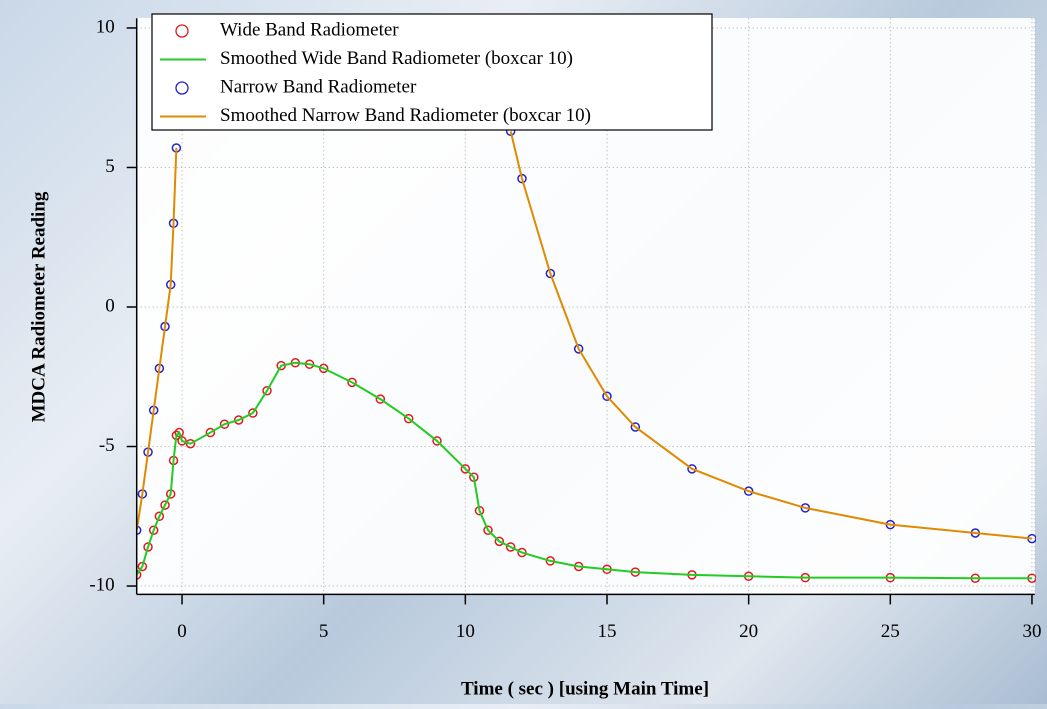 The height and width of the screenshot is (709, 1047). Describe the element at coordinates (101, 584) in the screenshot. I see `y-tick-label: -10` at that location.